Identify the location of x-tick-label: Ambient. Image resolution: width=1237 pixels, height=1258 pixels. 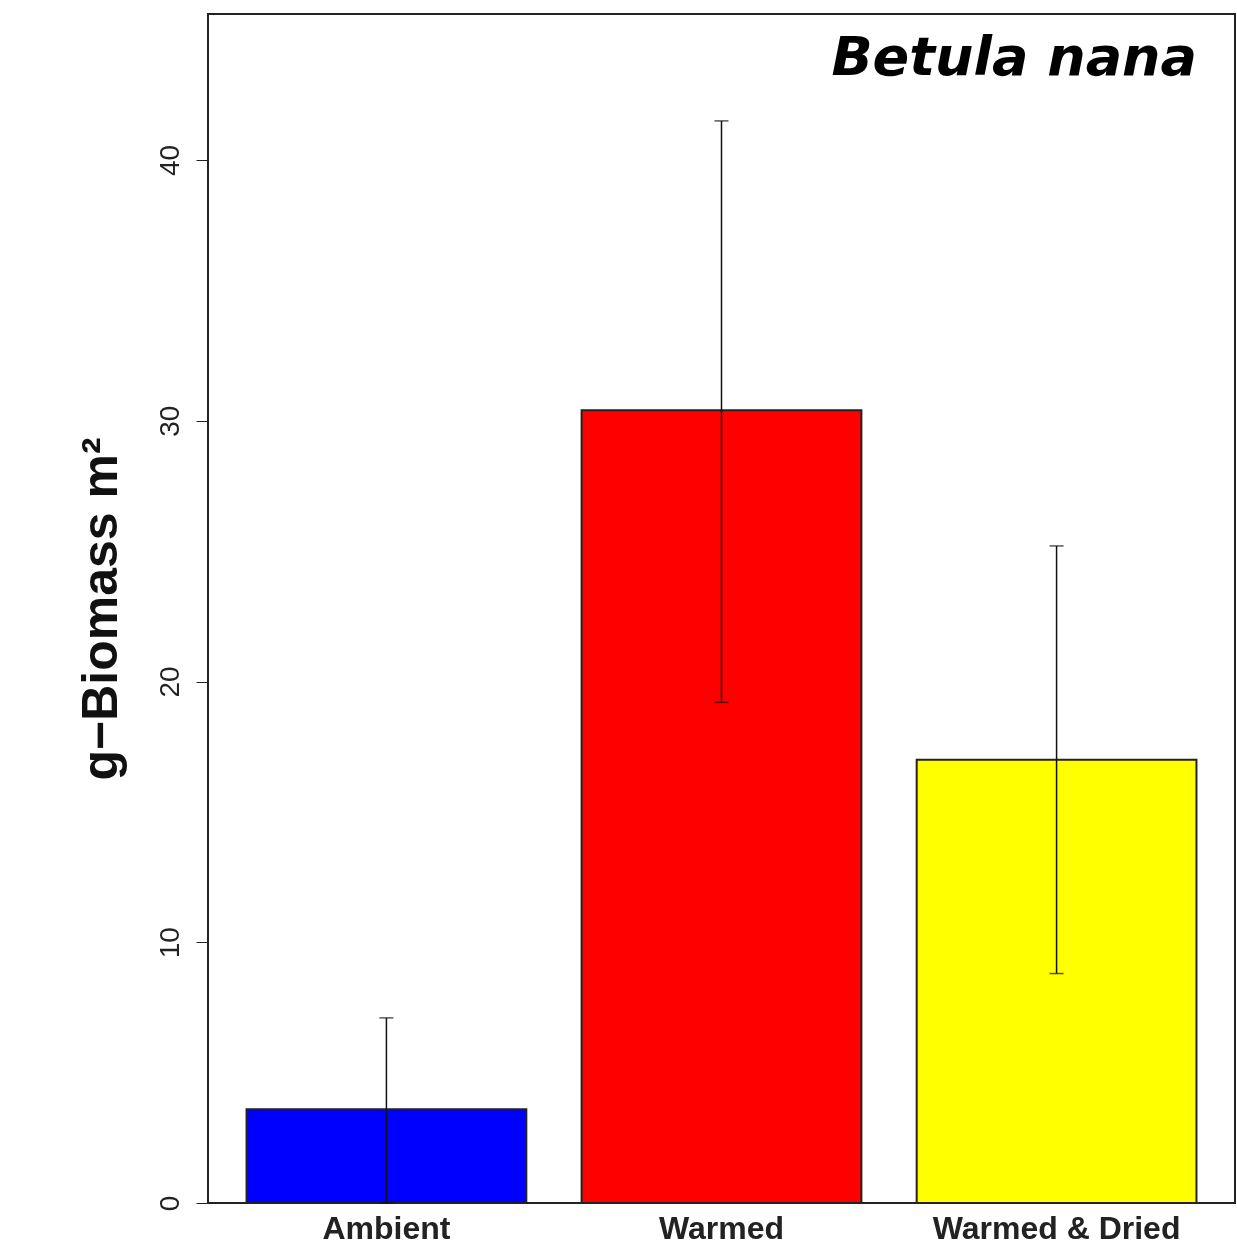
(386, 1227).